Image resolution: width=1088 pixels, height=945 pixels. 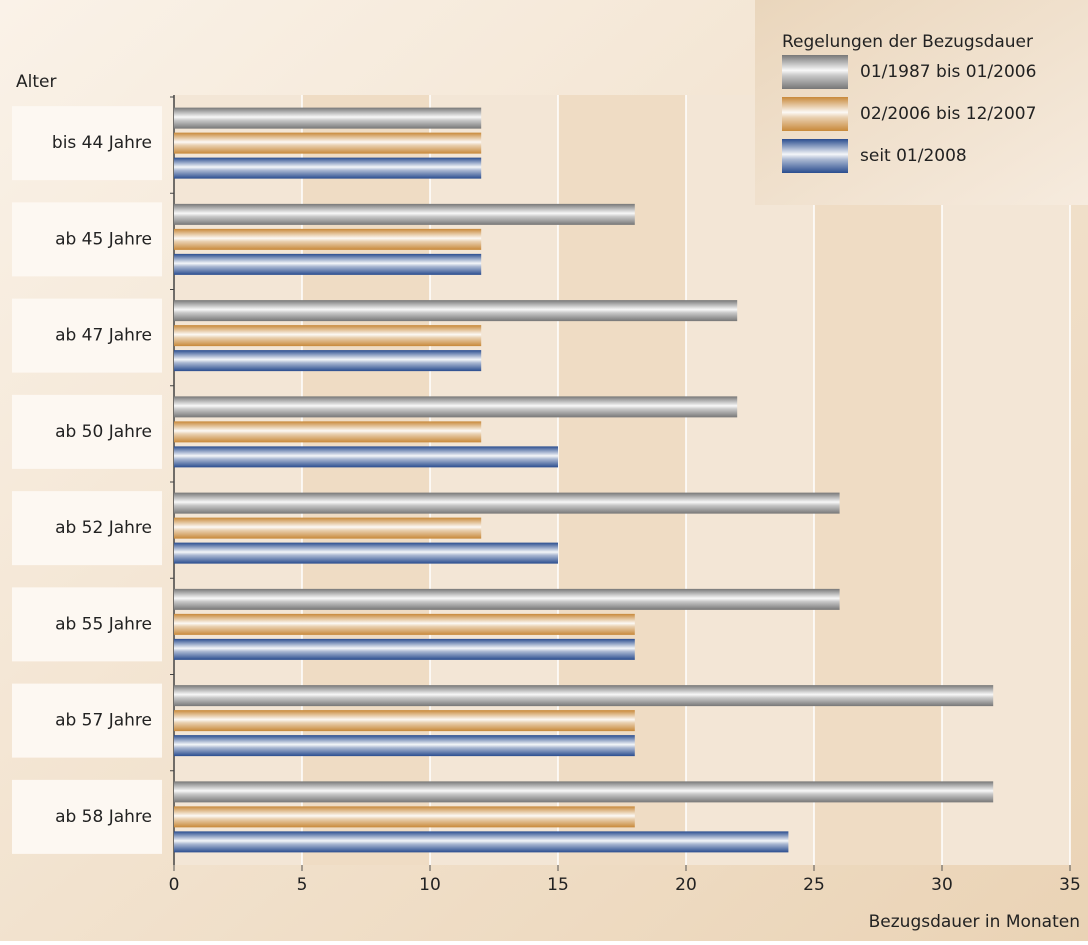 I want to click on y-tick-label: ab 45 Jahre, so click(x=103, y=239).